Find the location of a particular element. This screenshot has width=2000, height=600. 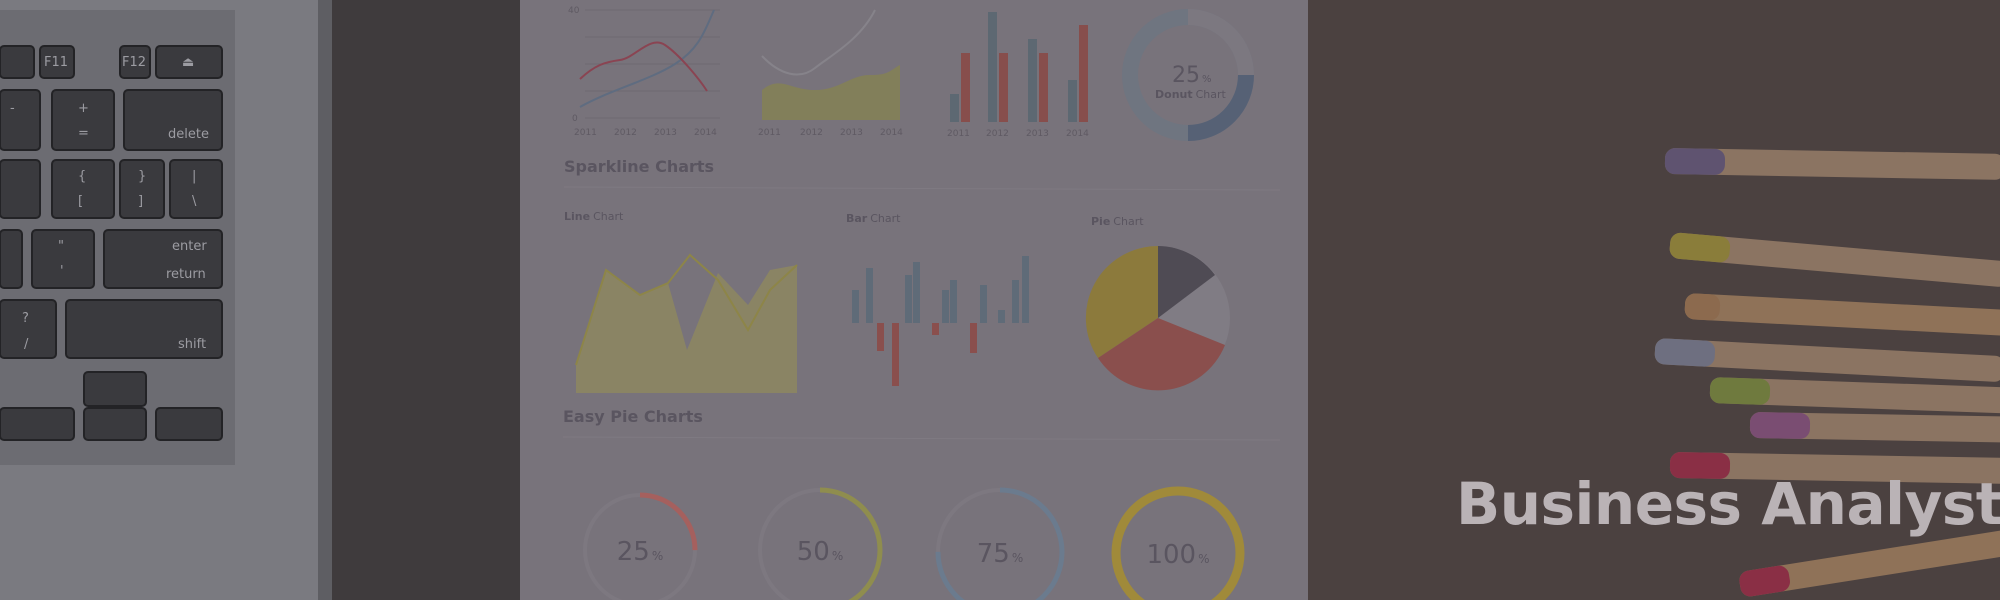

key-label: - is located at coordinates (12, 108).